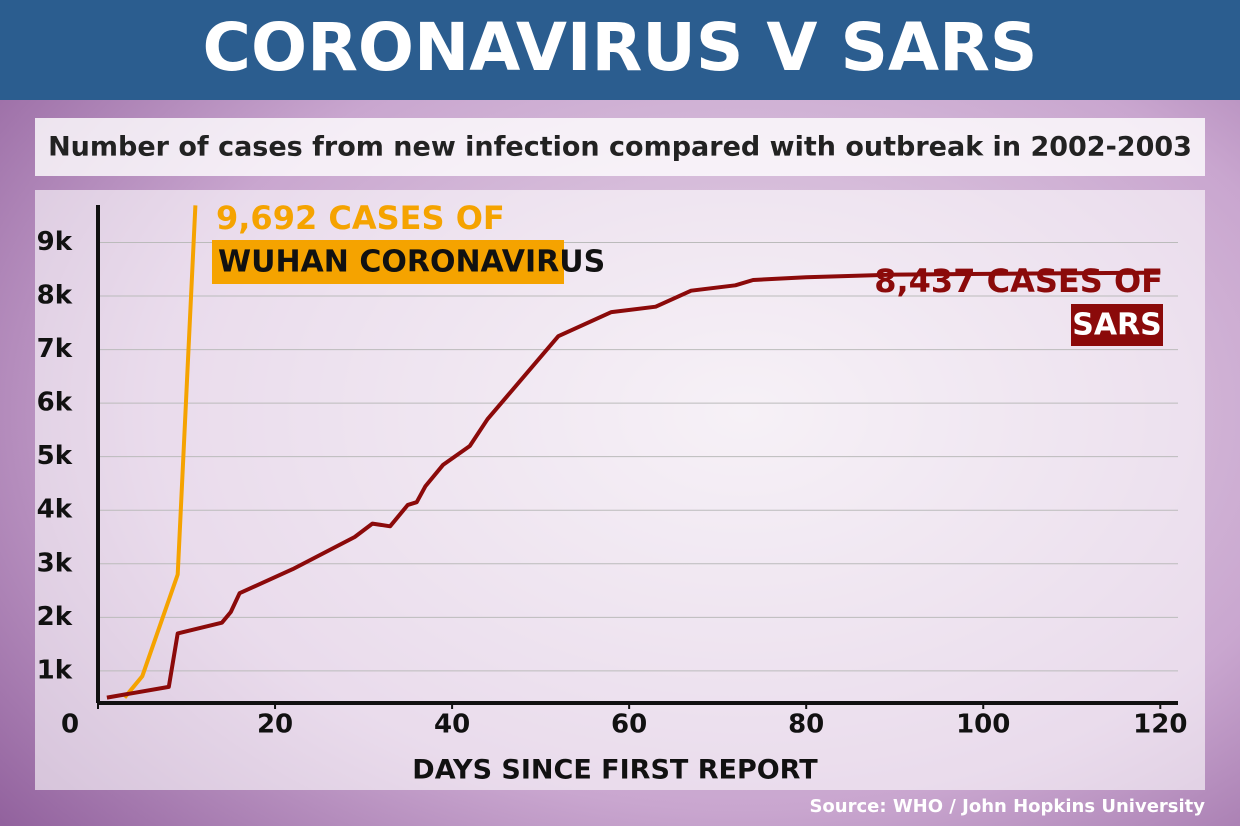 The image size is (1240, 826). What do you see at coordinates (452, 725) in the screenshot?
I see `x-tick-label: 40` at bounding box center [452, 725].